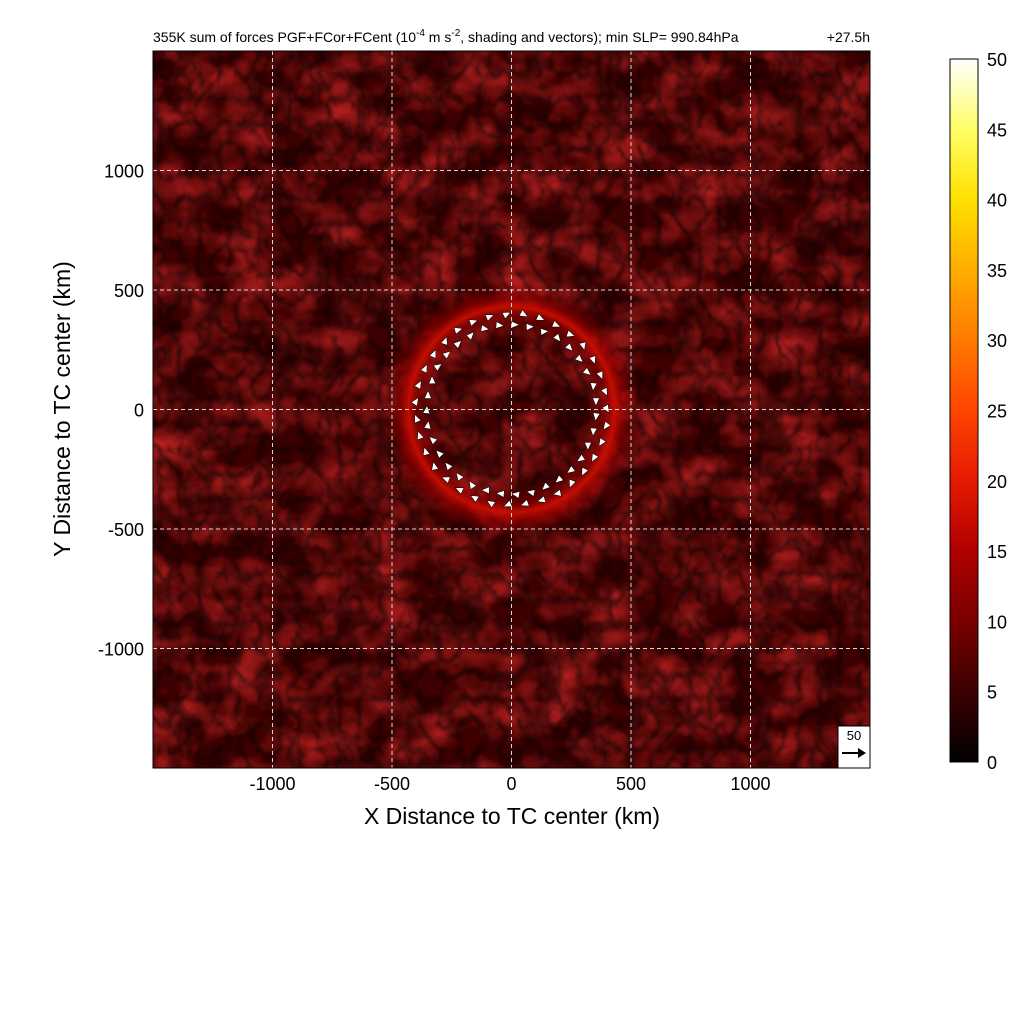  I want to click on colorbar-tick-label: 25, so click(997, 412).